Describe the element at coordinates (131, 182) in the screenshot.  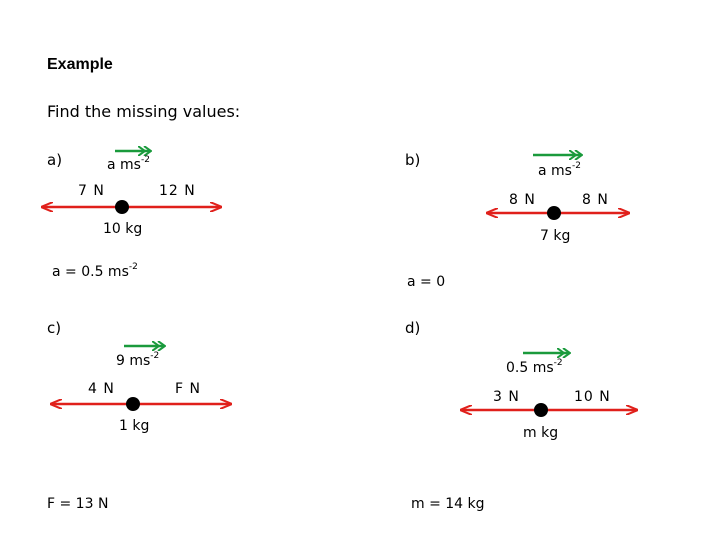
I see `diagram-a` at that location.